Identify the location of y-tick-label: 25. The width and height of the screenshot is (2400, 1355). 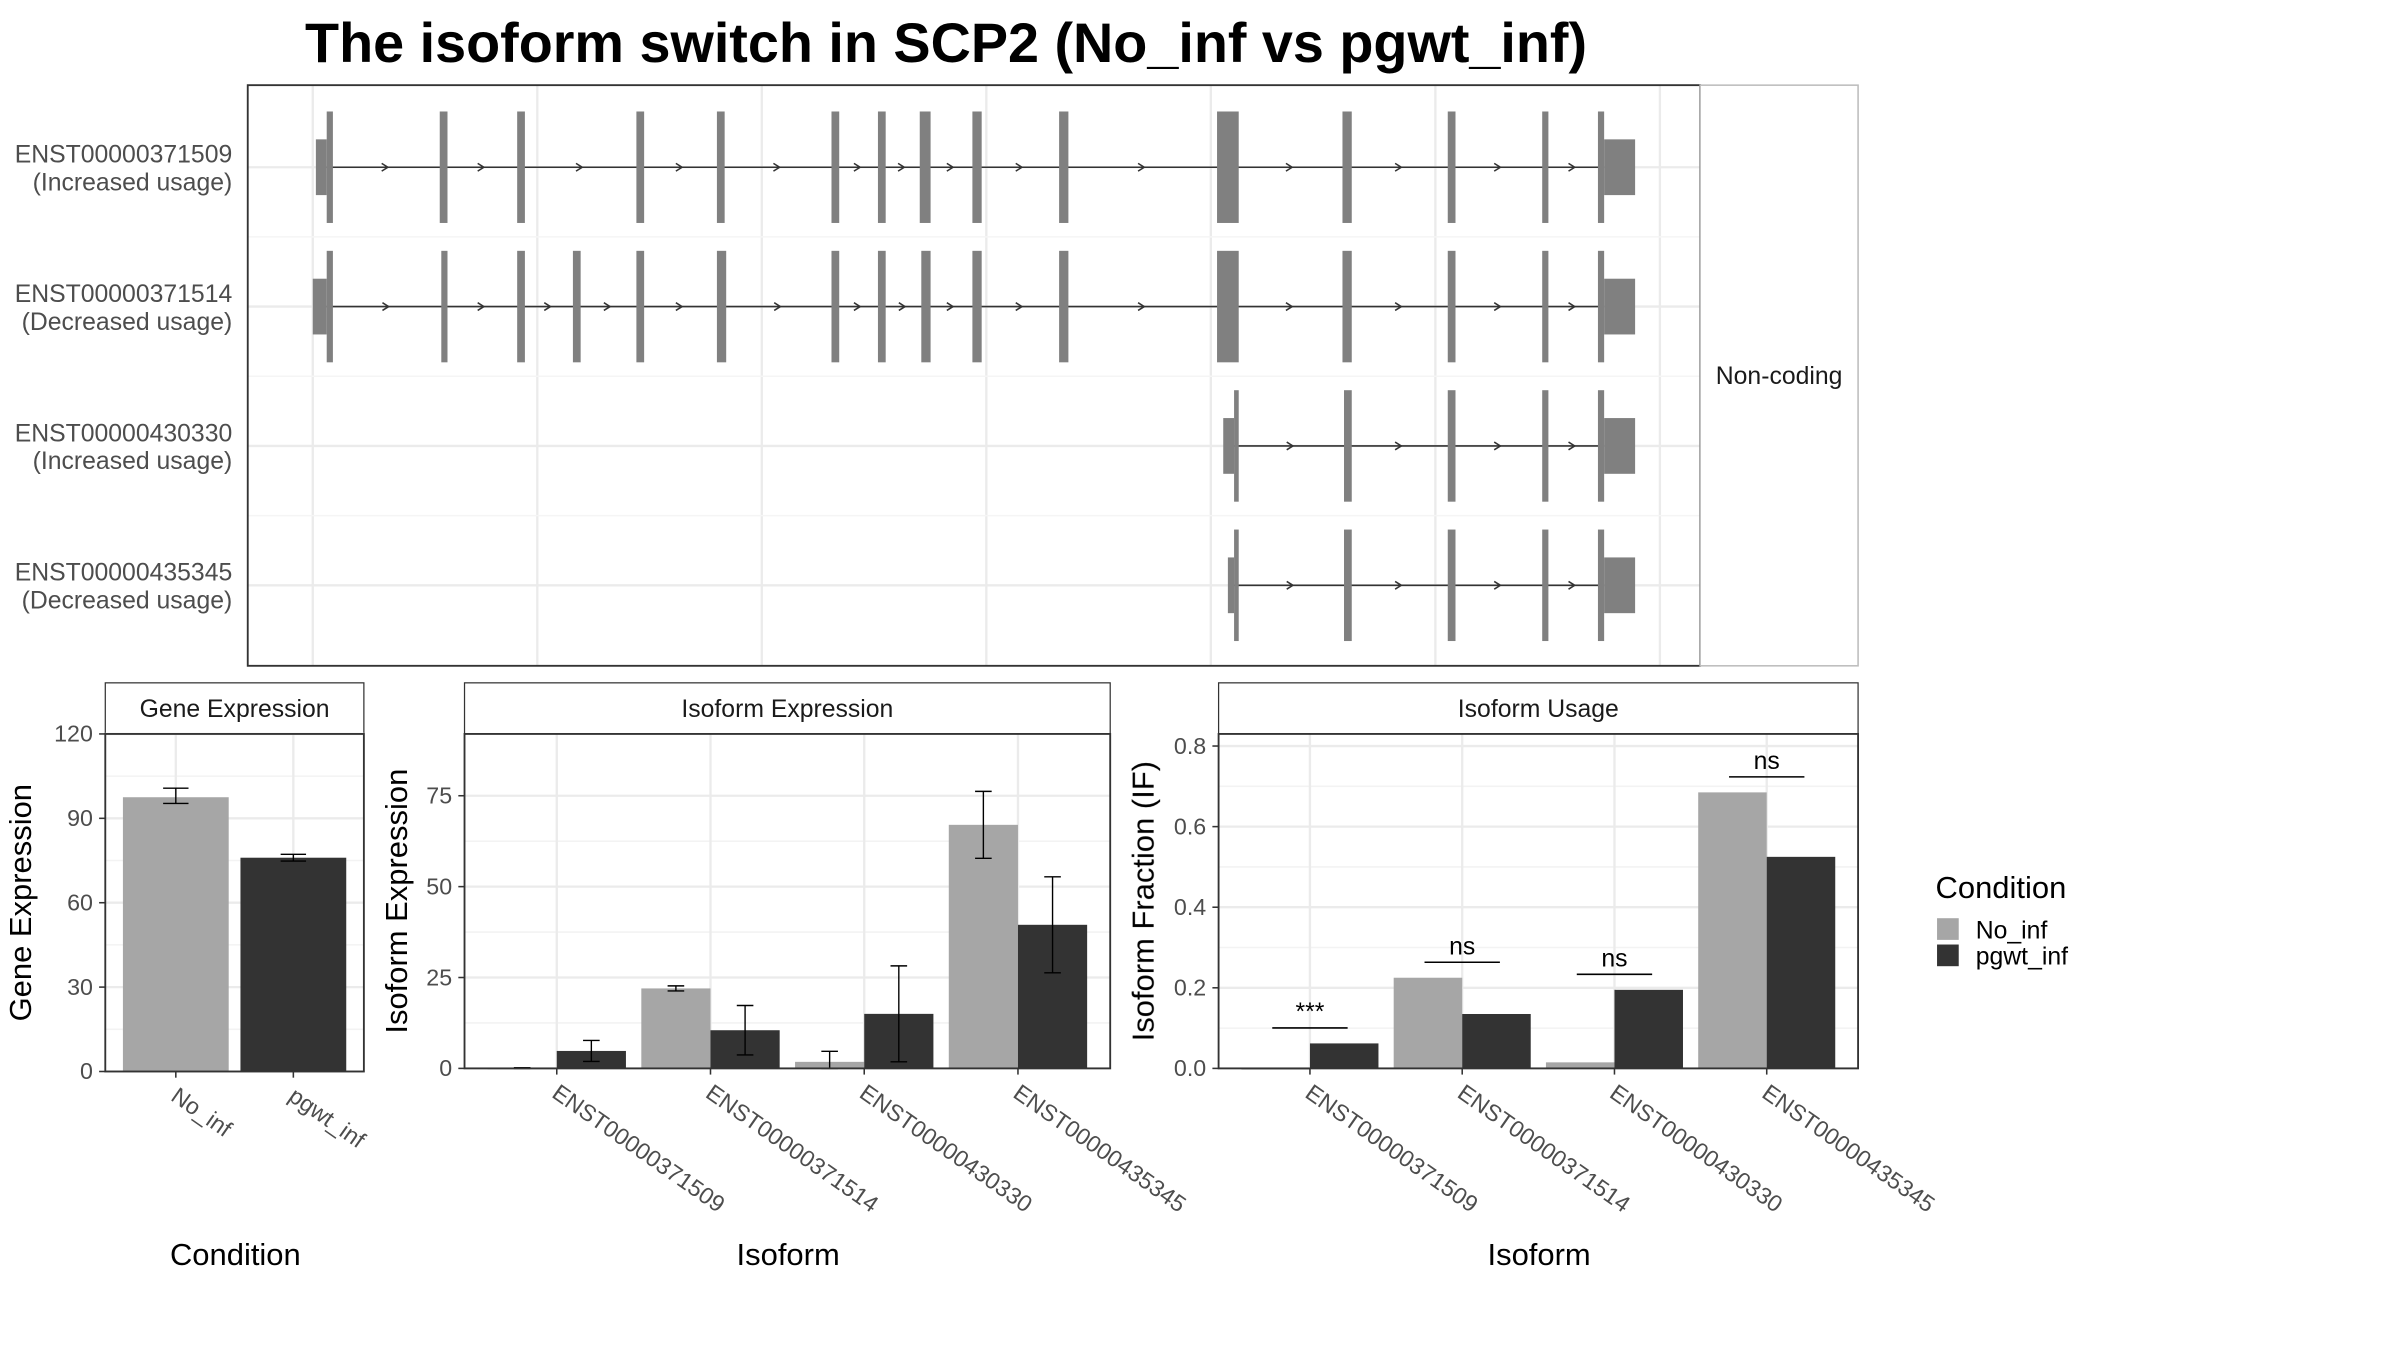
(439, 977).